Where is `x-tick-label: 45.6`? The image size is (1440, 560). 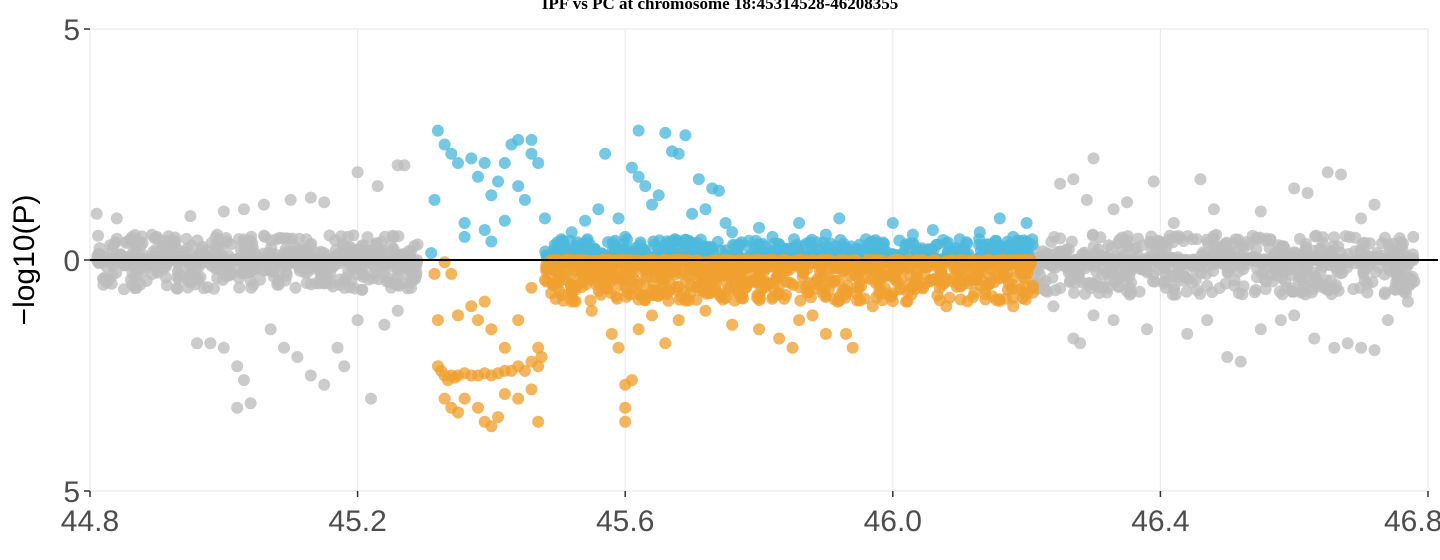 x-tick-label: 45.6 is located at coordinates (625, 521).